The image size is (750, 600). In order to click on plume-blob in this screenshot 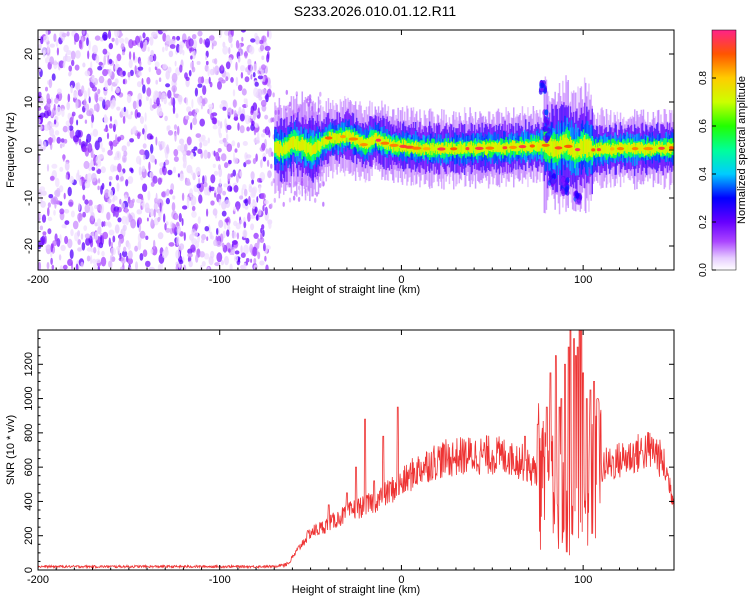, I will do `click(579, 202)`.